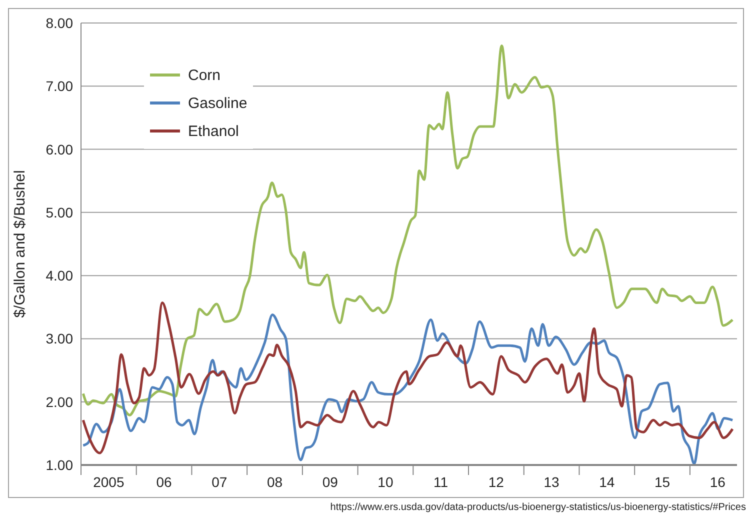 Image resolution: width=754 pixels, height=518 pixels. I want to click on x-tick-label: 12, so click(496, 482).